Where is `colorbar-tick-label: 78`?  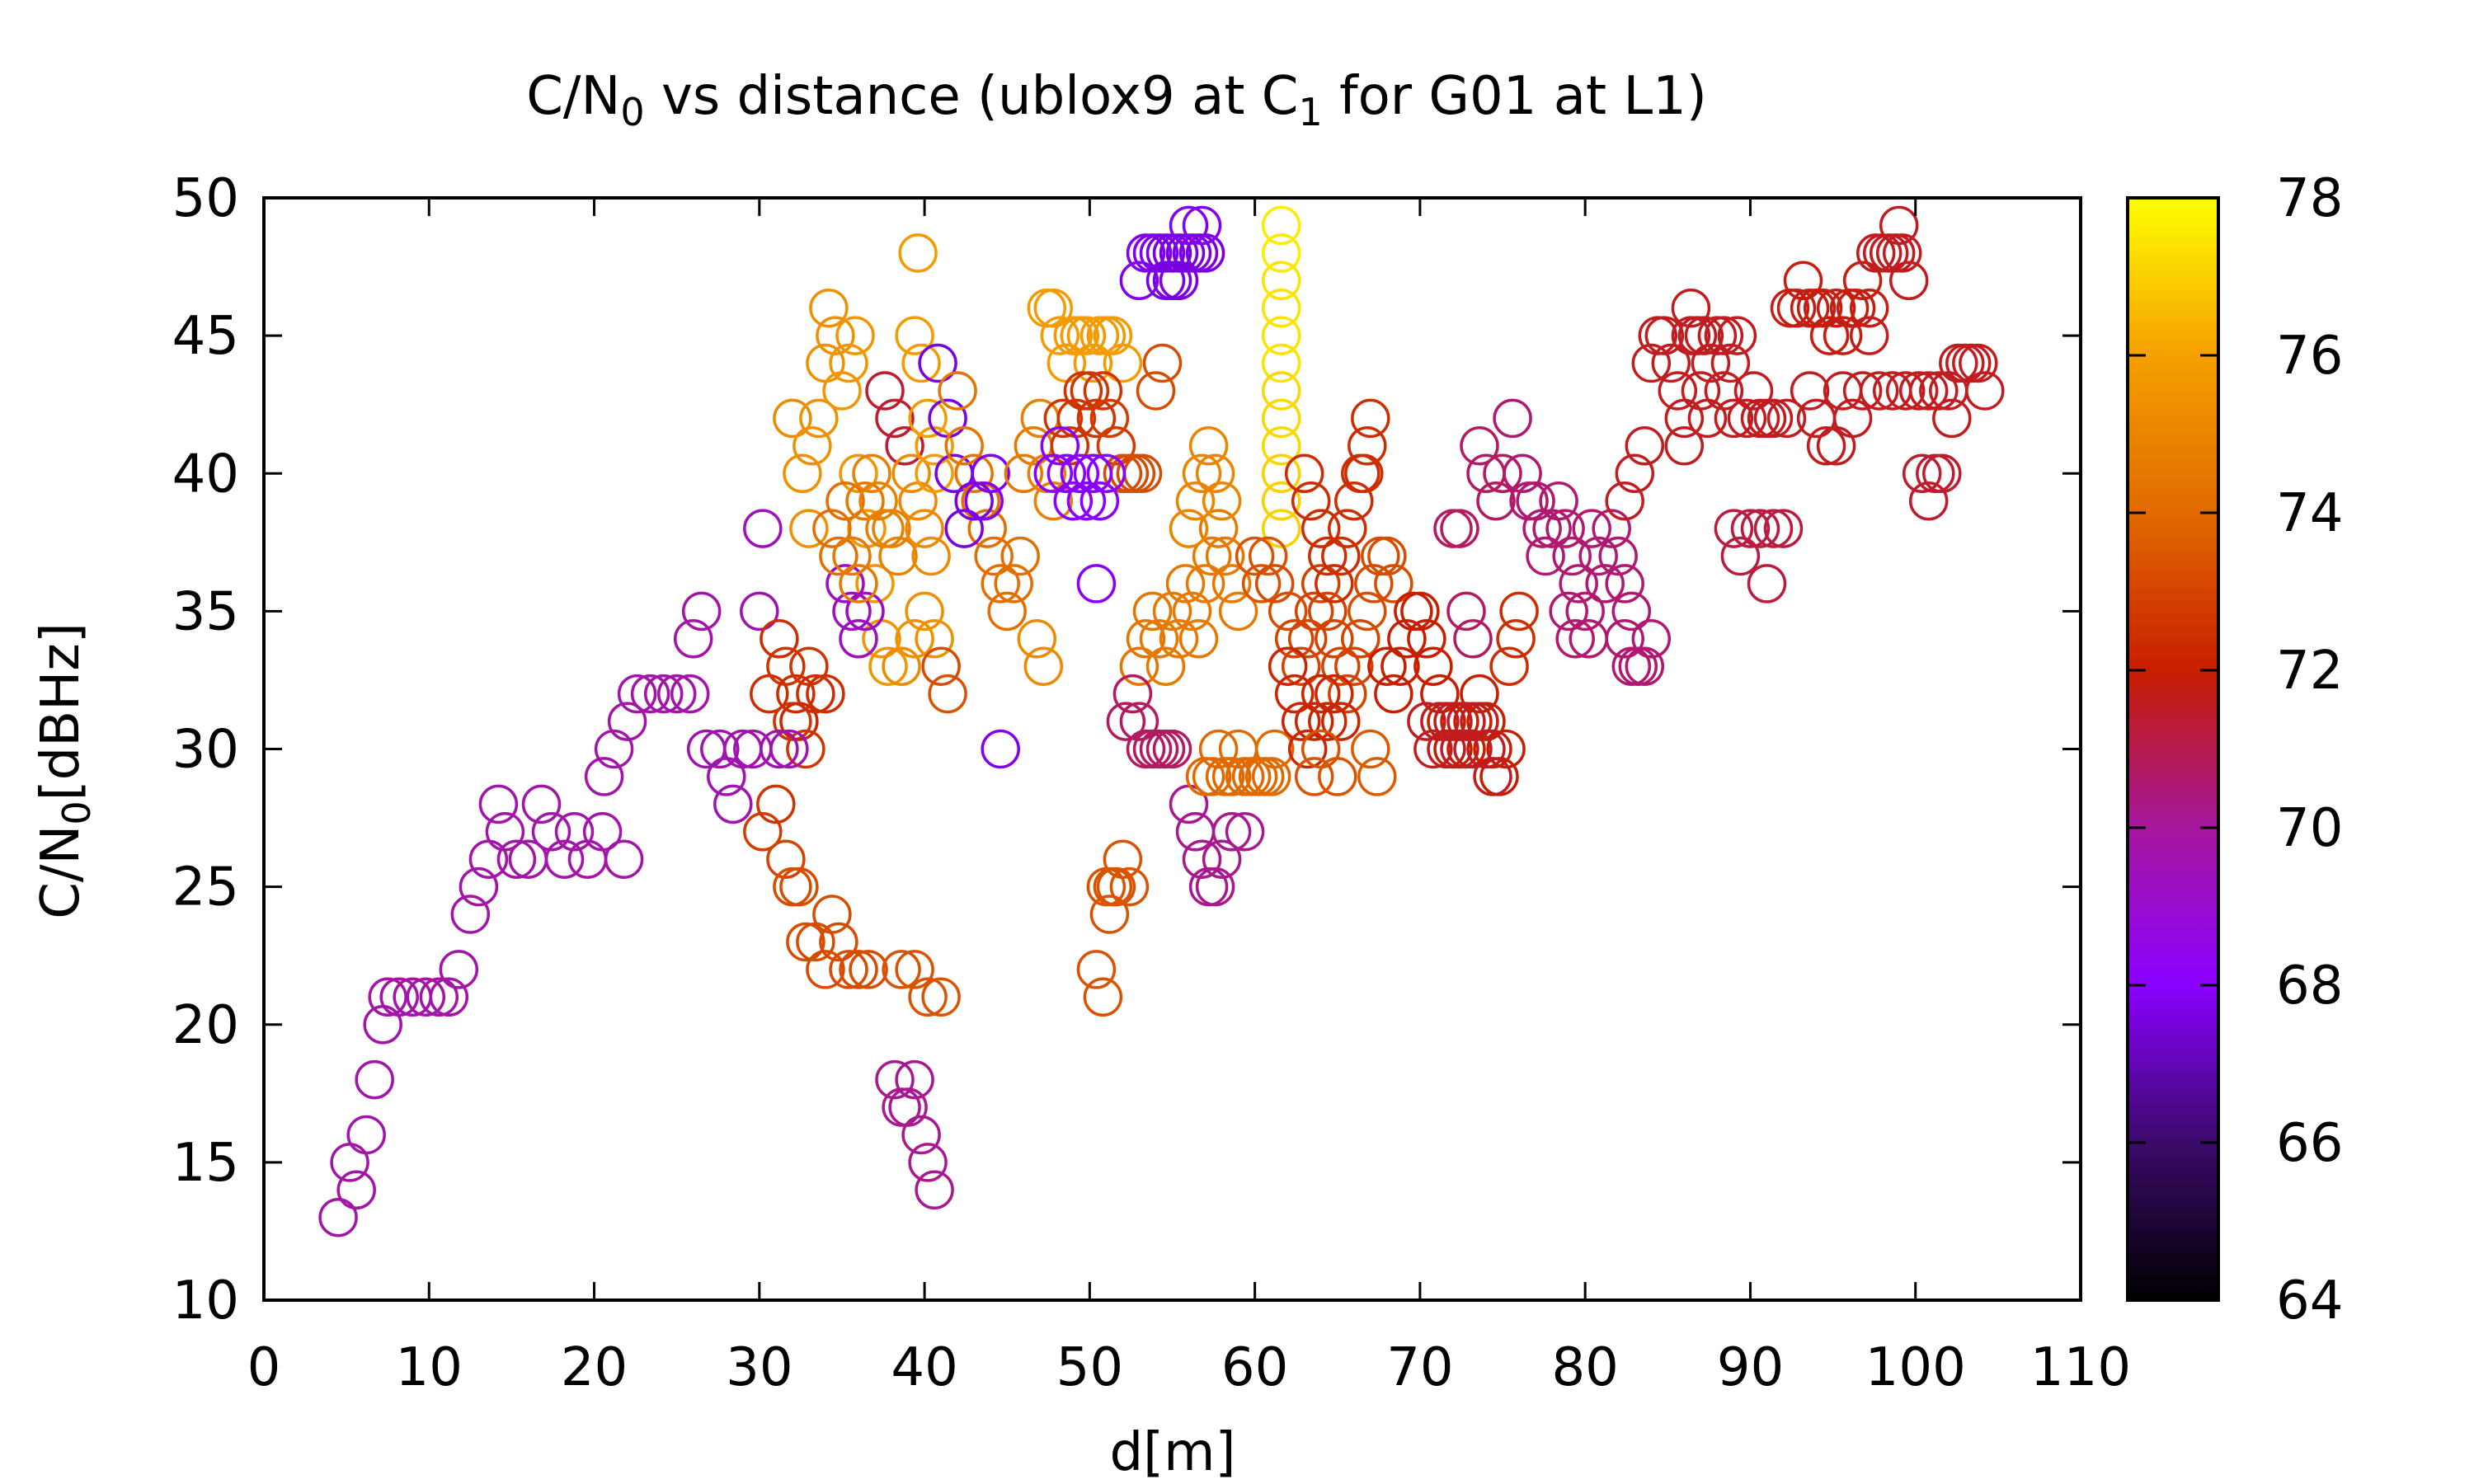
colorbar-tick-label: 78 is located at coordinates (2309, 198).